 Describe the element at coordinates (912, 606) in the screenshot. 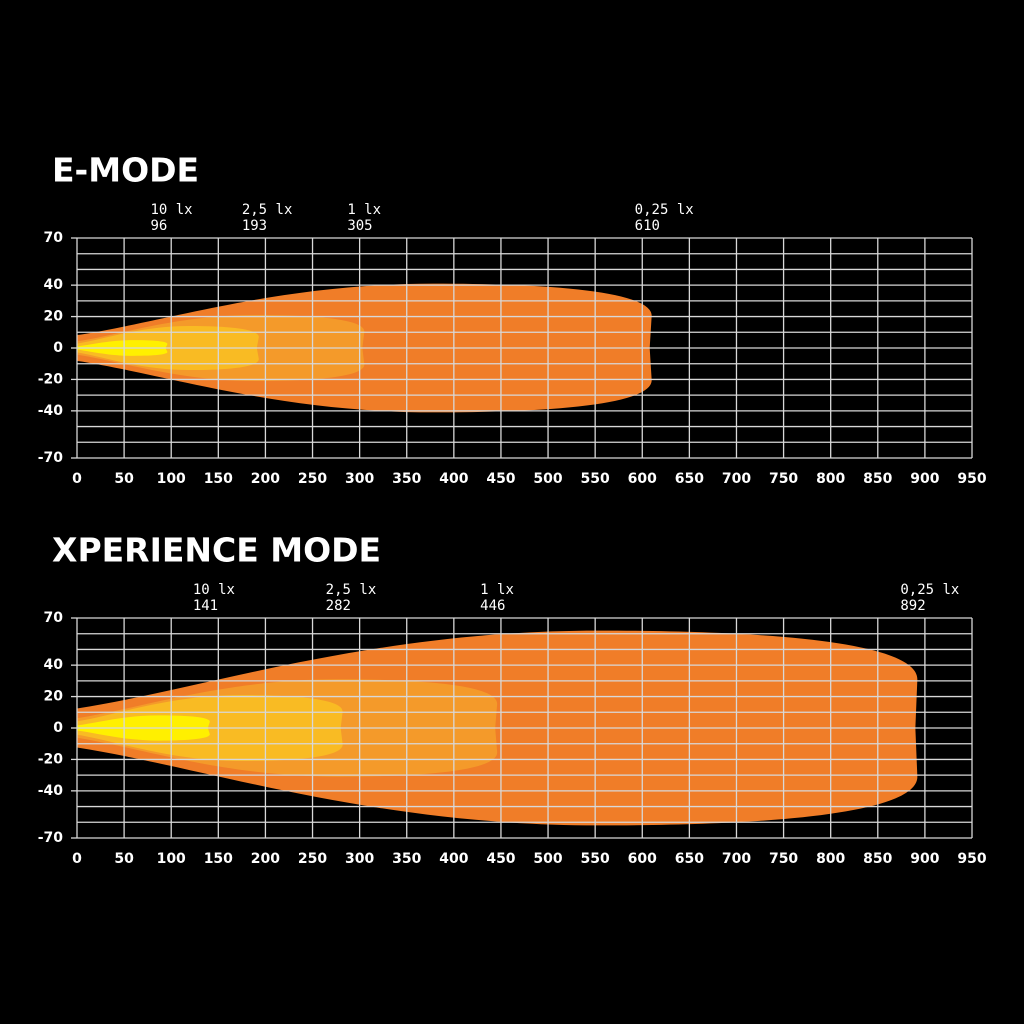

I see `isolux-distance: 892` at that location.